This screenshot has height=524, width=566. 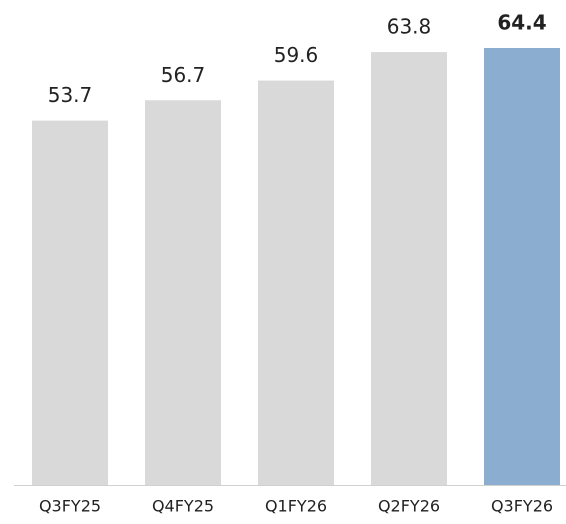 I want to click on value-label: 64.4, so click(x=521, y=23).